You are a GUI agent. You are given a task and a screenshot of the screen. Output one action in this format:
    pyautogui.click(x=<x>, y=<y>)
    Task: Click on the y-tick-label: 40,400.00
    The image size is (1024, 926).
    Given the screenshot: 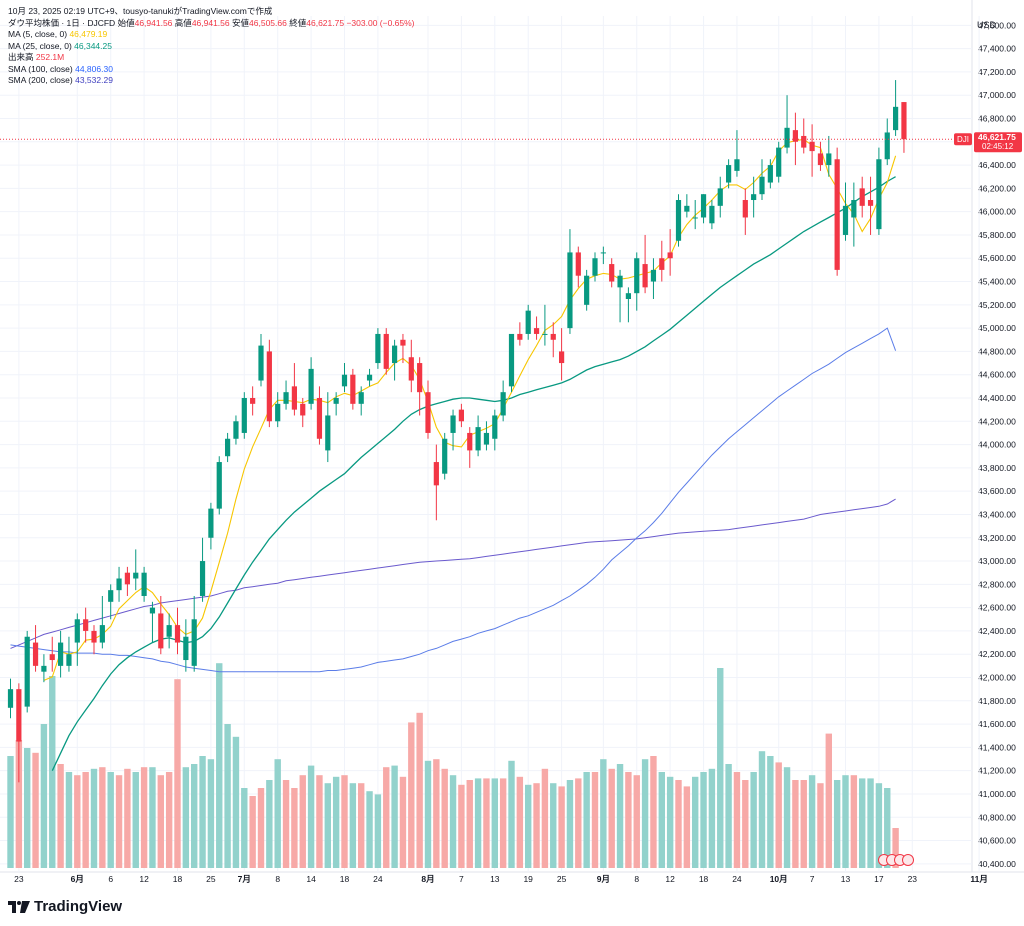 What is the action you would take?
    pyautogui.click(x=997, y=864)
    